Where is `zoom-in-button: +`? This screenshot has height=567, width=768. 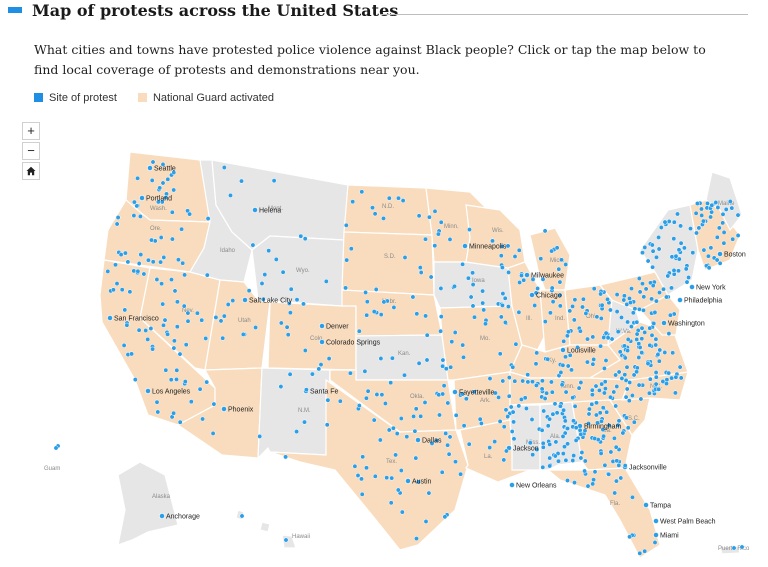
zoom-in-button: + is located at coordinates (31, 131).